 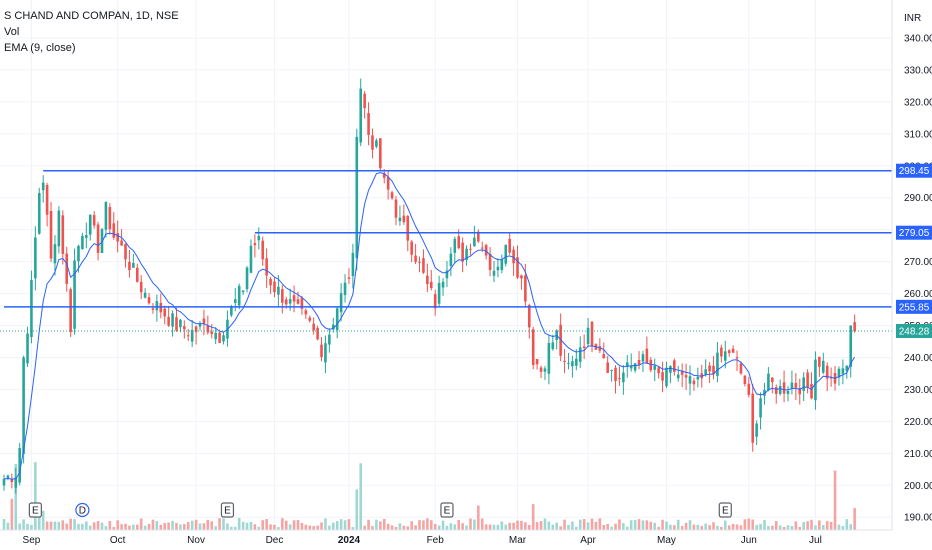 I want to click on y-tick-label: 200.00, so click(x=918, y=486).